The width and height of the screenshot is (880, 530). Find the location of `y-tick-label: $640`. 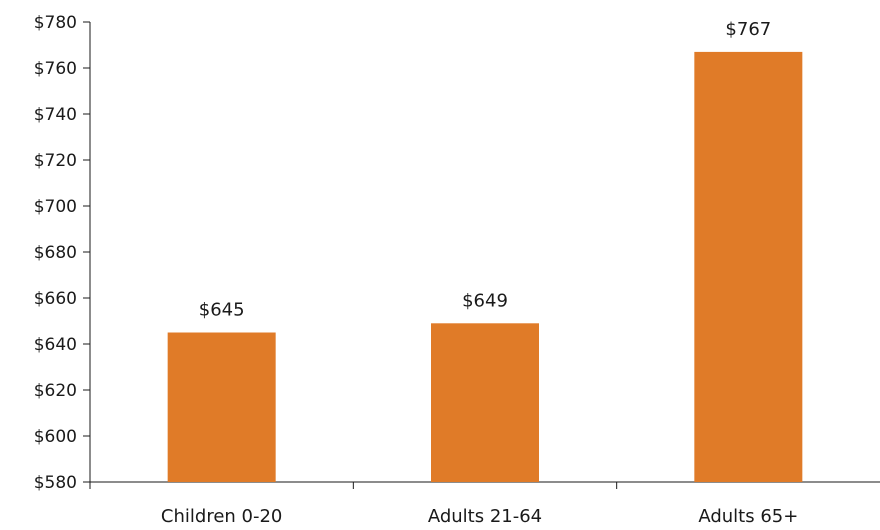

y-tick-label: $640 is located at coordinates (55, 345).